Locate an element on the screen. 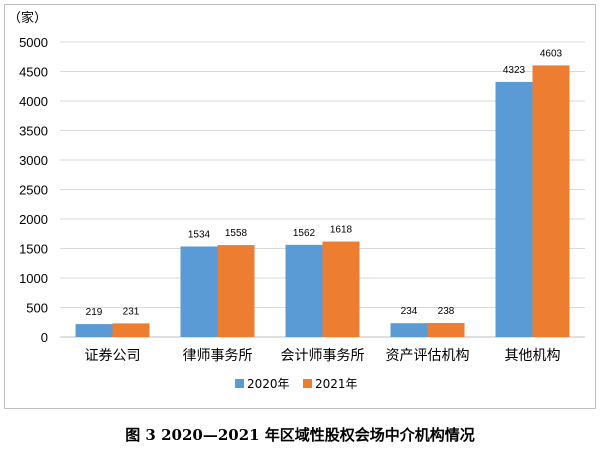 This screenshot has height=457, width=600. y-tick-label: 5000 is located at coordinates (33, 42).